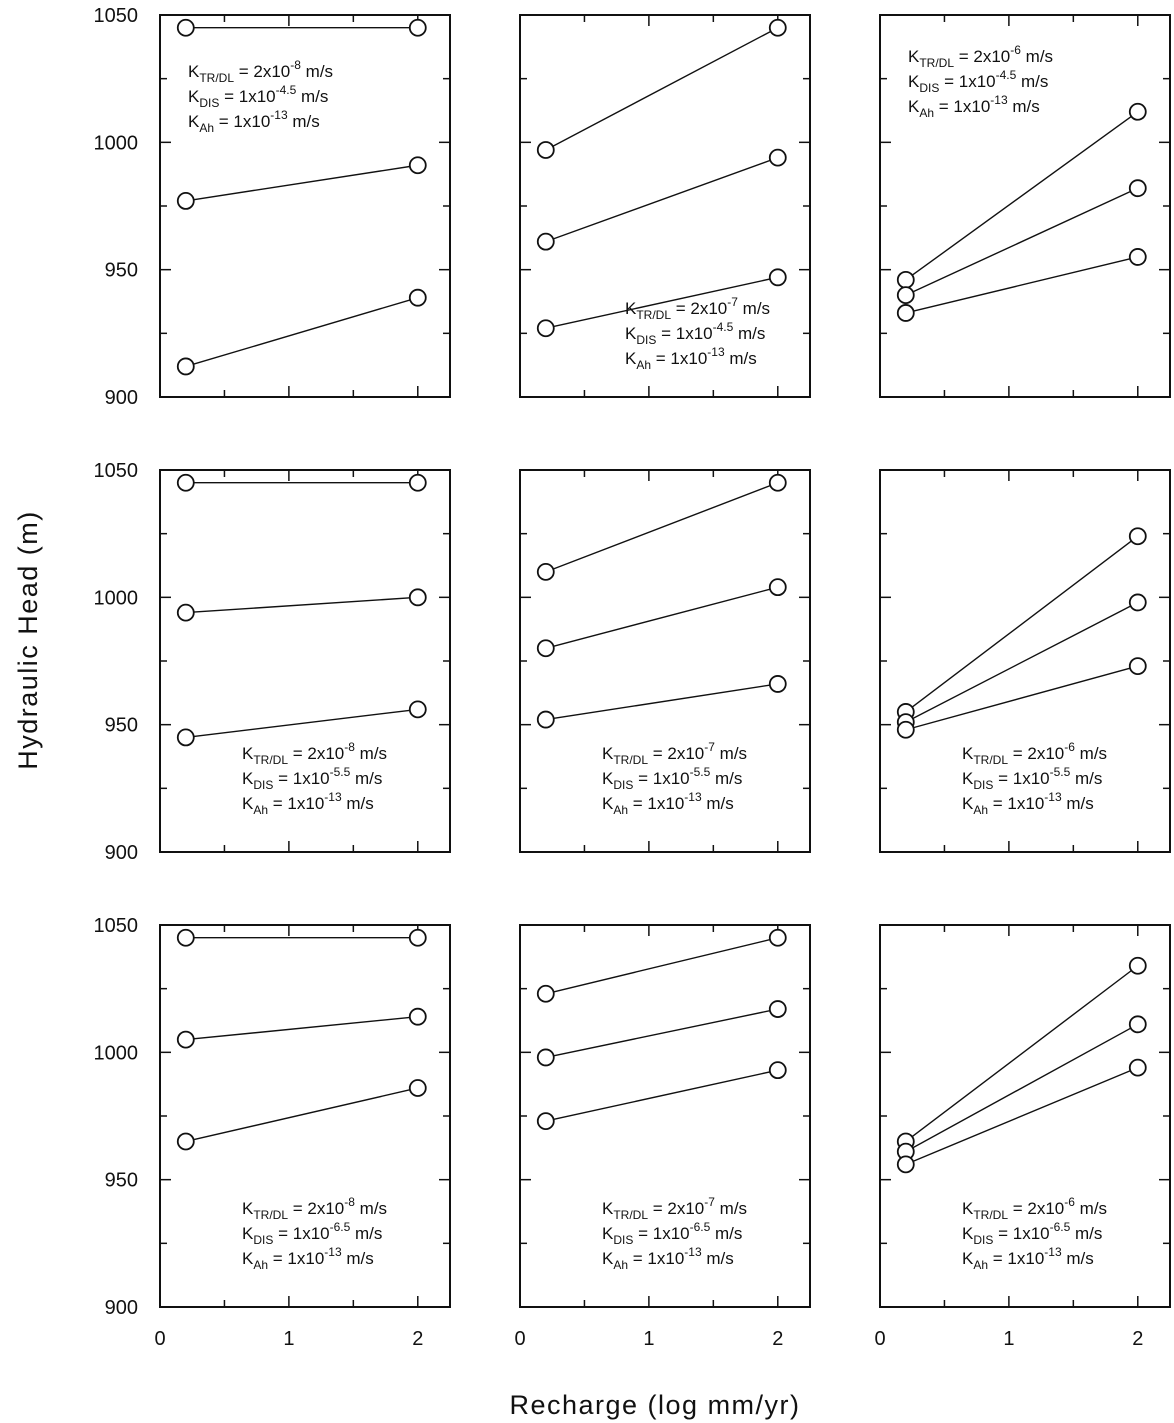  Describe the element at coordinates (286, 90) in the screenshot. I see `anno-exponent: -4.5` at that location.